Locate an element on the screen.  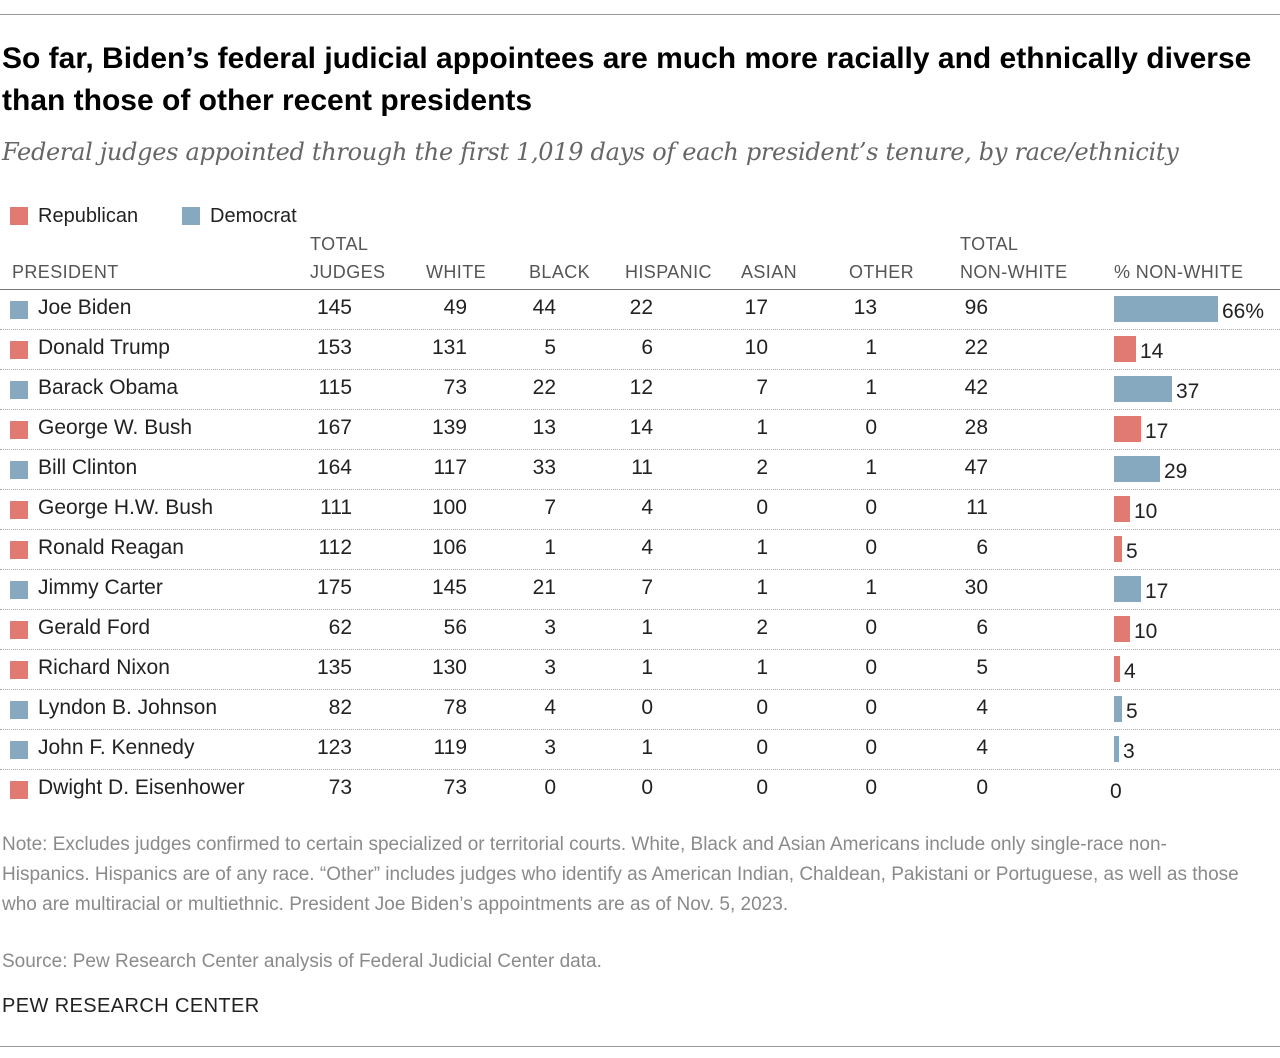
cell-president: Bill Clinton is located at coordinates (88, 467).